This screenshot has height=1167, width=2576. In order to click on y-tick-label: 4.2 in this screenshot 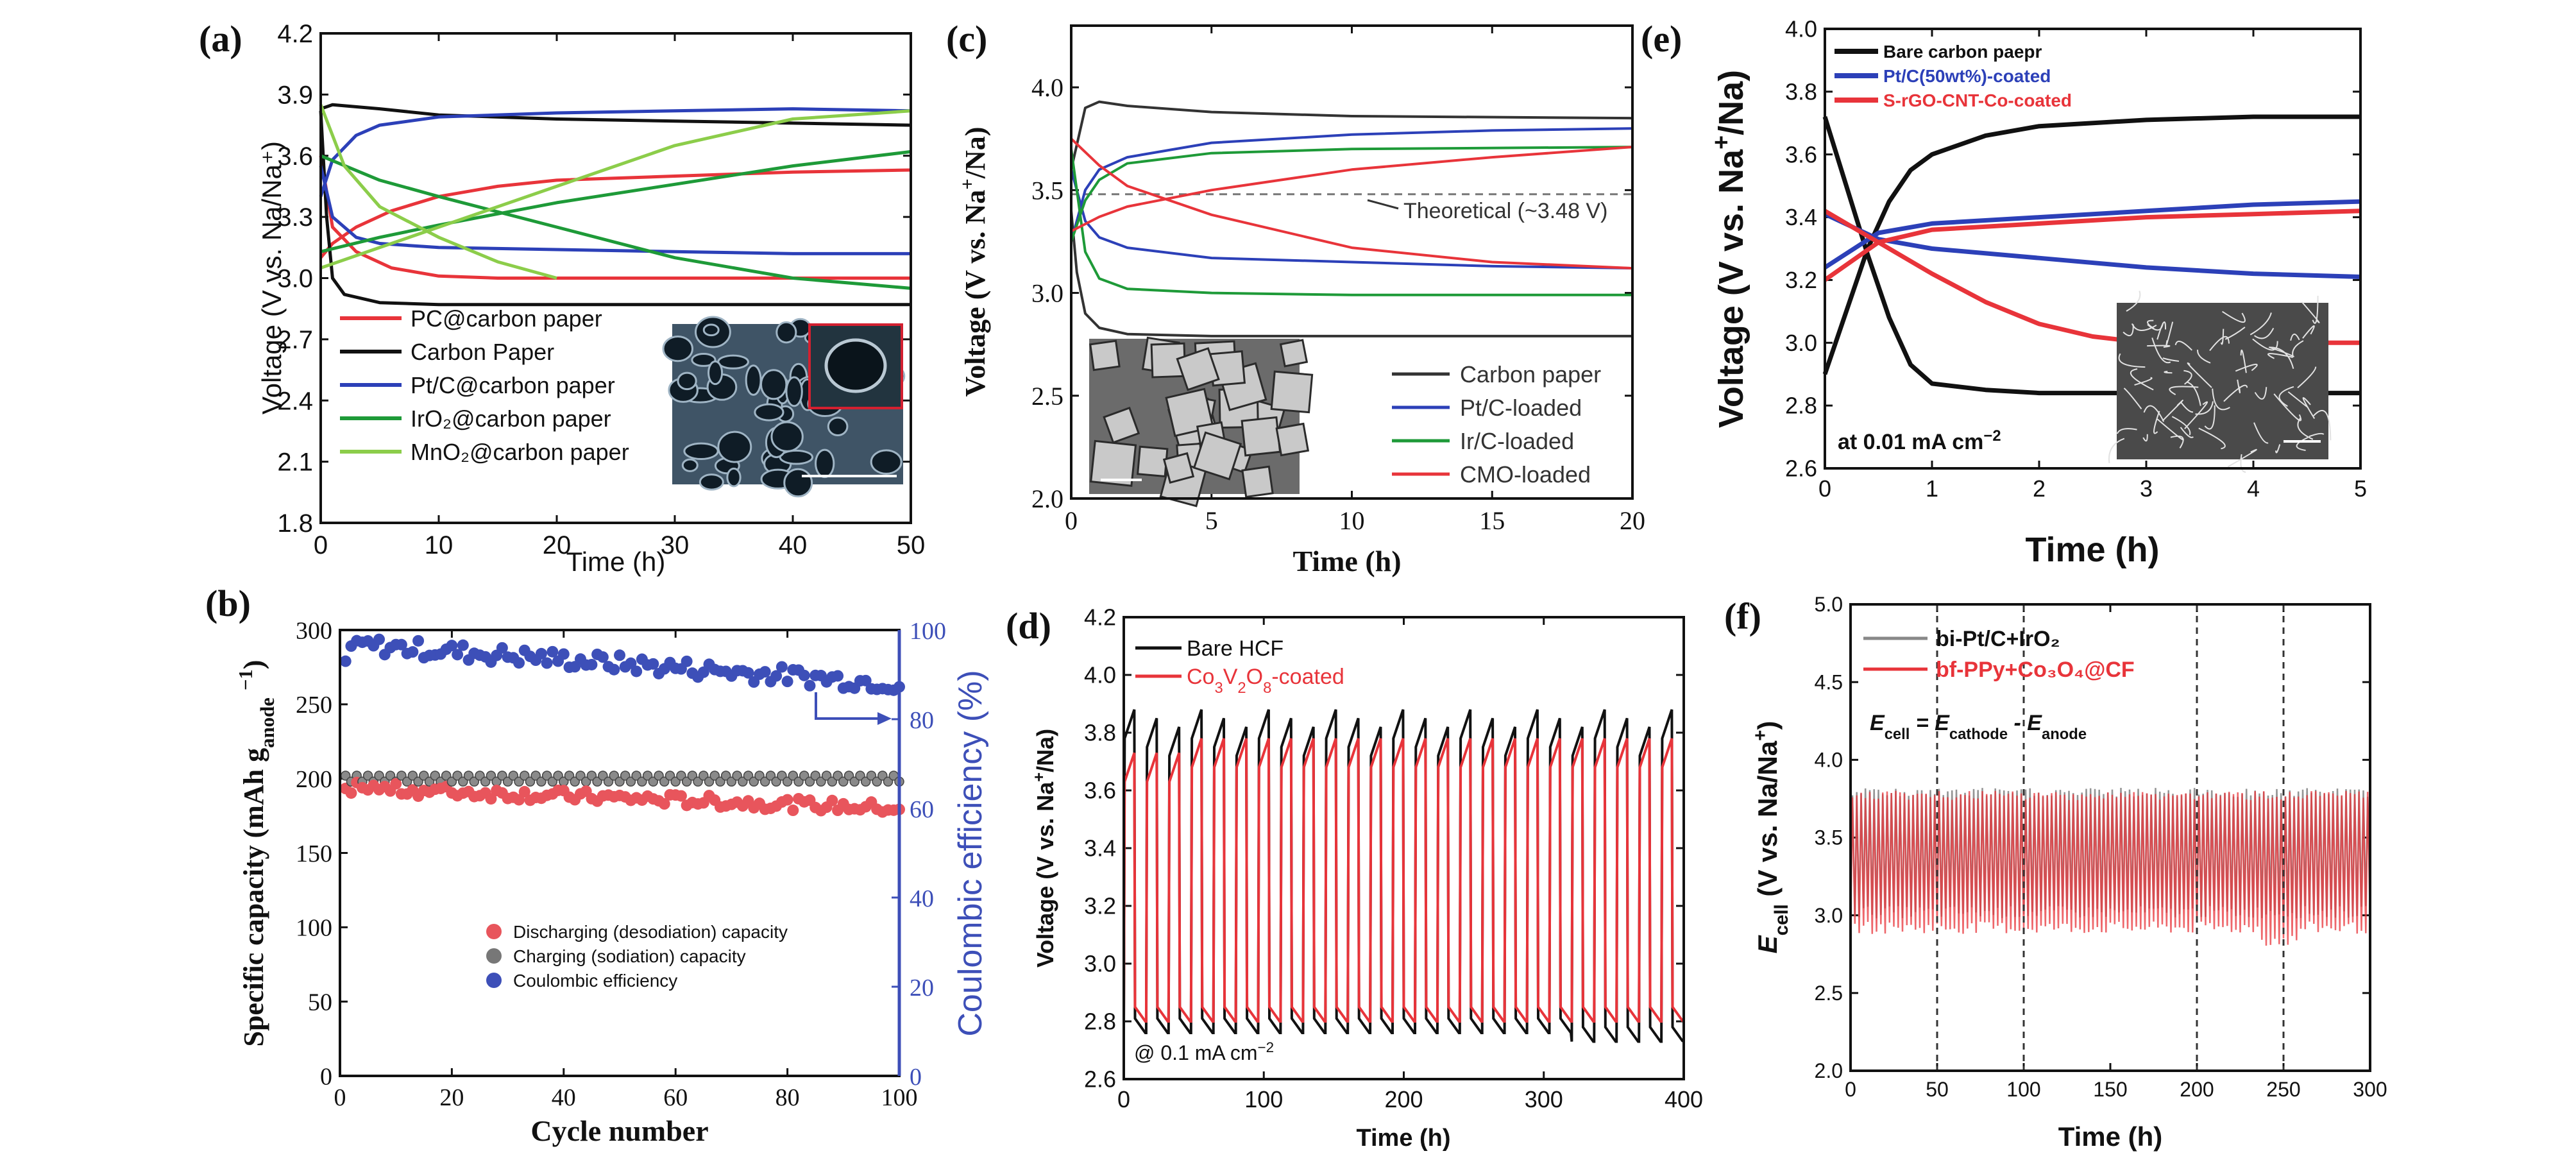, I will do `click(295, 34)`.